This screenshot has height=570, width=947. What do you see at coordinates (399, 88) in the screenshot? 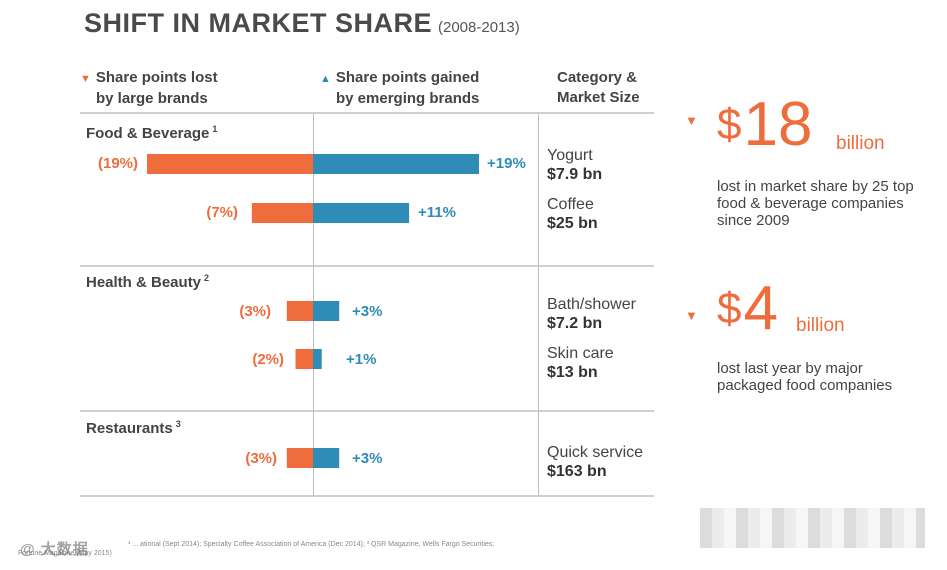
I see `header-gained: ▲ Share points gained by emerging brands` at bounding box center [399, 88].